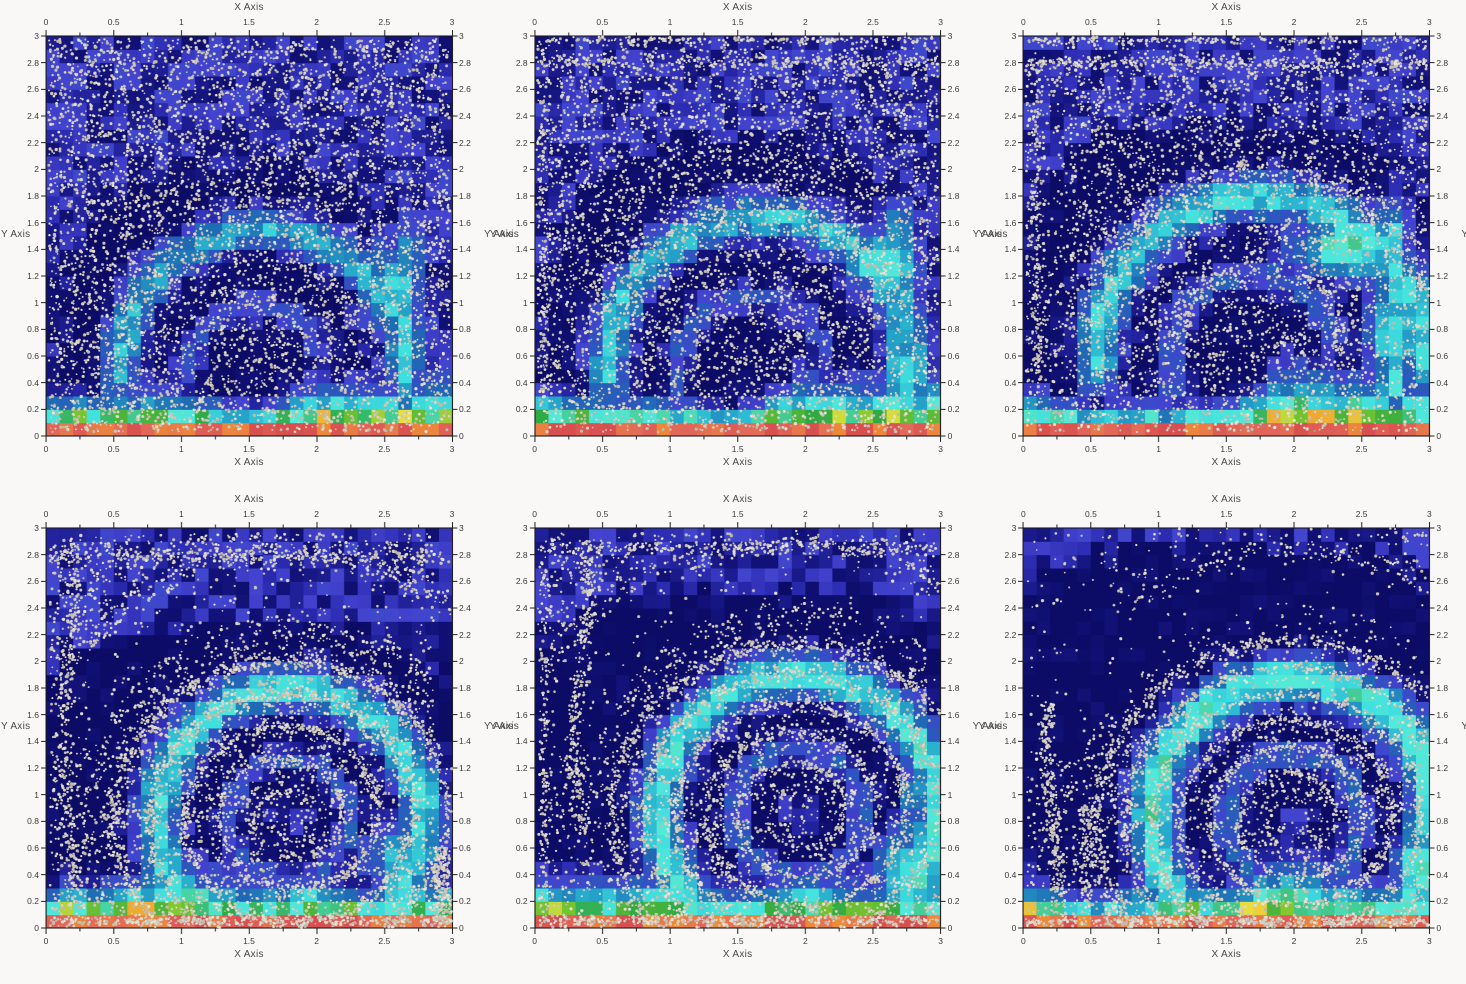  I want to click on x-tick-bottom: 0.5, so click(602, 449).